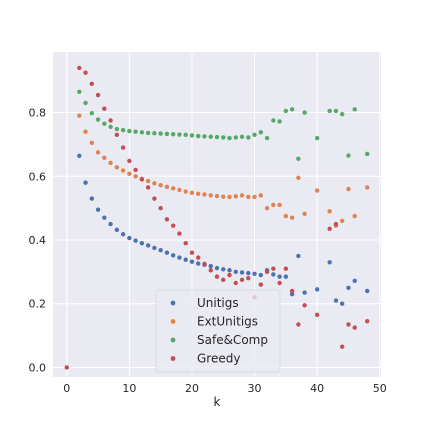  What do you see at coordinates (218, 359) in the screenshot?
I see `legend-label: Greedy` at bounding box center [218, 359].